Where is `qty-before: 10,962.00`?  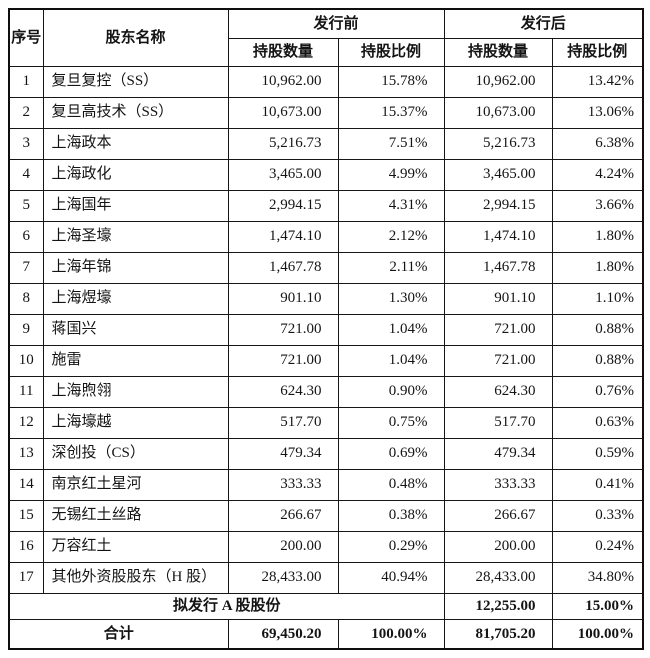
qty-before: 10,962.00 is located at coordinates (283, 81).